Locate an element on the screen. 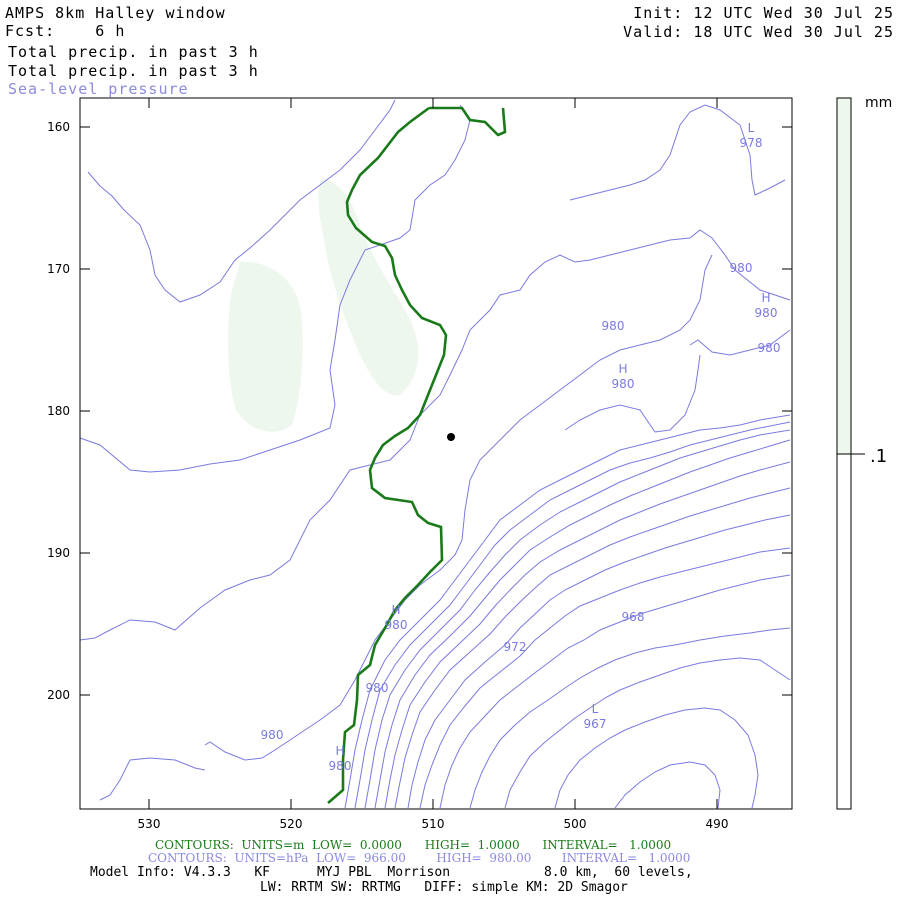 The image size is (900, 900). y-tick-label: 170 is located at coordinates (58, 269).